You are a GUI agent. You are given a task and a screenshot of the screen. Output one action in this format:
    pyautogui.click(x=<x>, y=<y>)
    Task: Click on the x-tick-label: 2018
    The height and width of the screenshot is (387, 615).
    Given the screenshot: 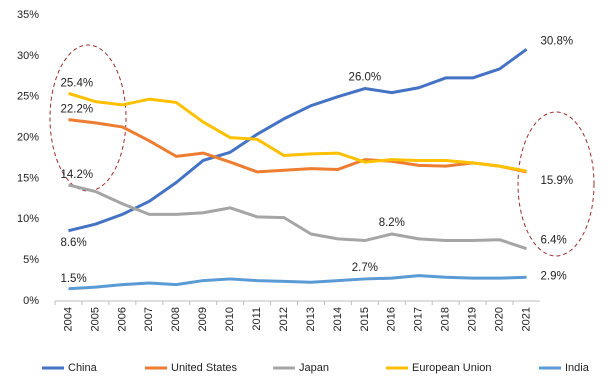 What is the action you would take?
    pyautogui.click(x=446, y=319)
    